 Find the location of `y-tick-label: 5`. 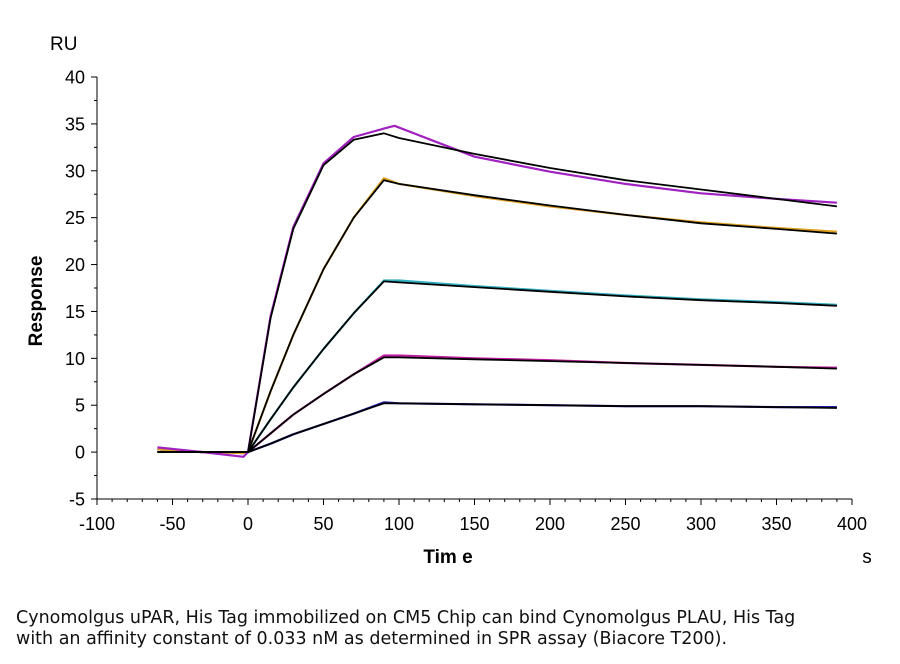

y-tick-label: 5 is located at coordinates (80, 406).